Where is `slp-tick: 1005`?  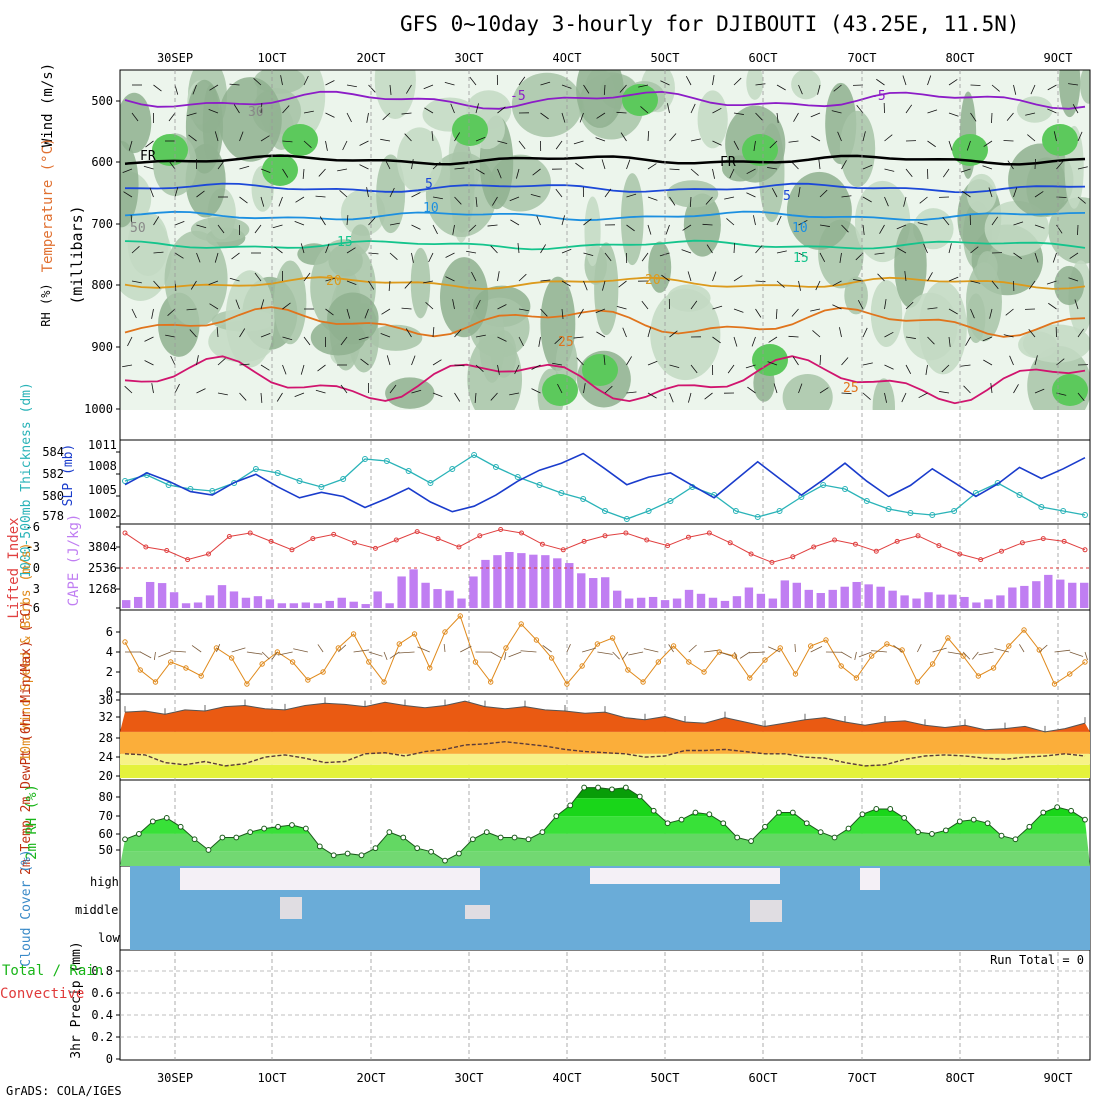 slp-tick: 1005 is located at coordinates (102, 490).